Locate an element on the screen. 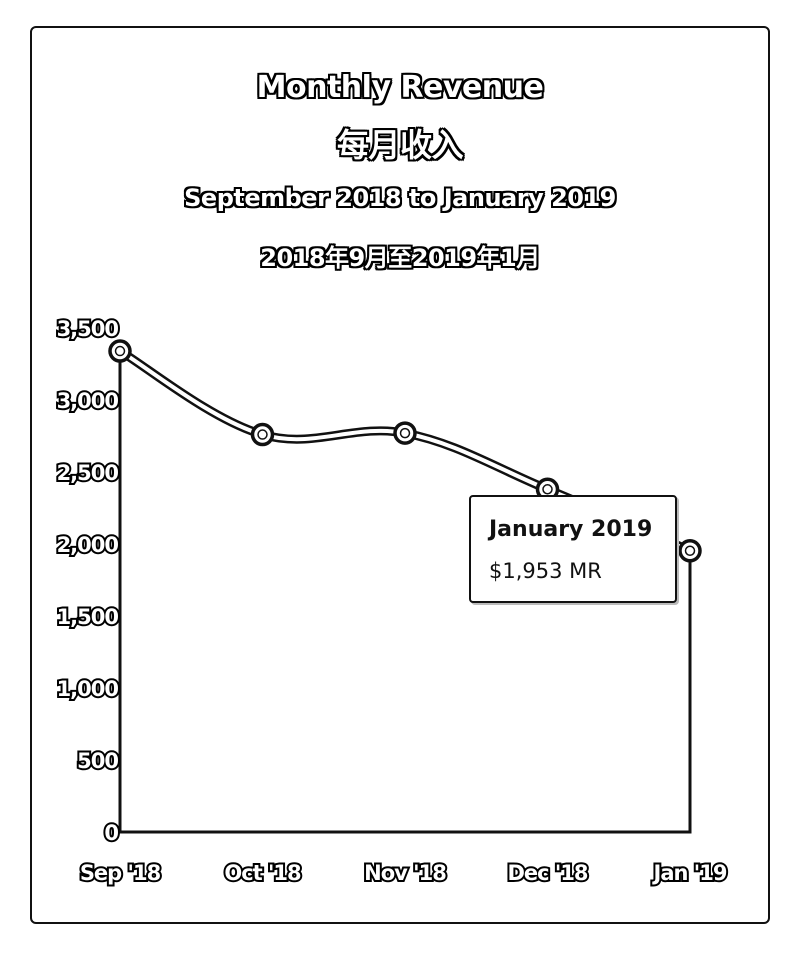 The height and width of the screenshot is (958, 800). x-tick-label: Dec '18 is located at coordinates (547, 873).